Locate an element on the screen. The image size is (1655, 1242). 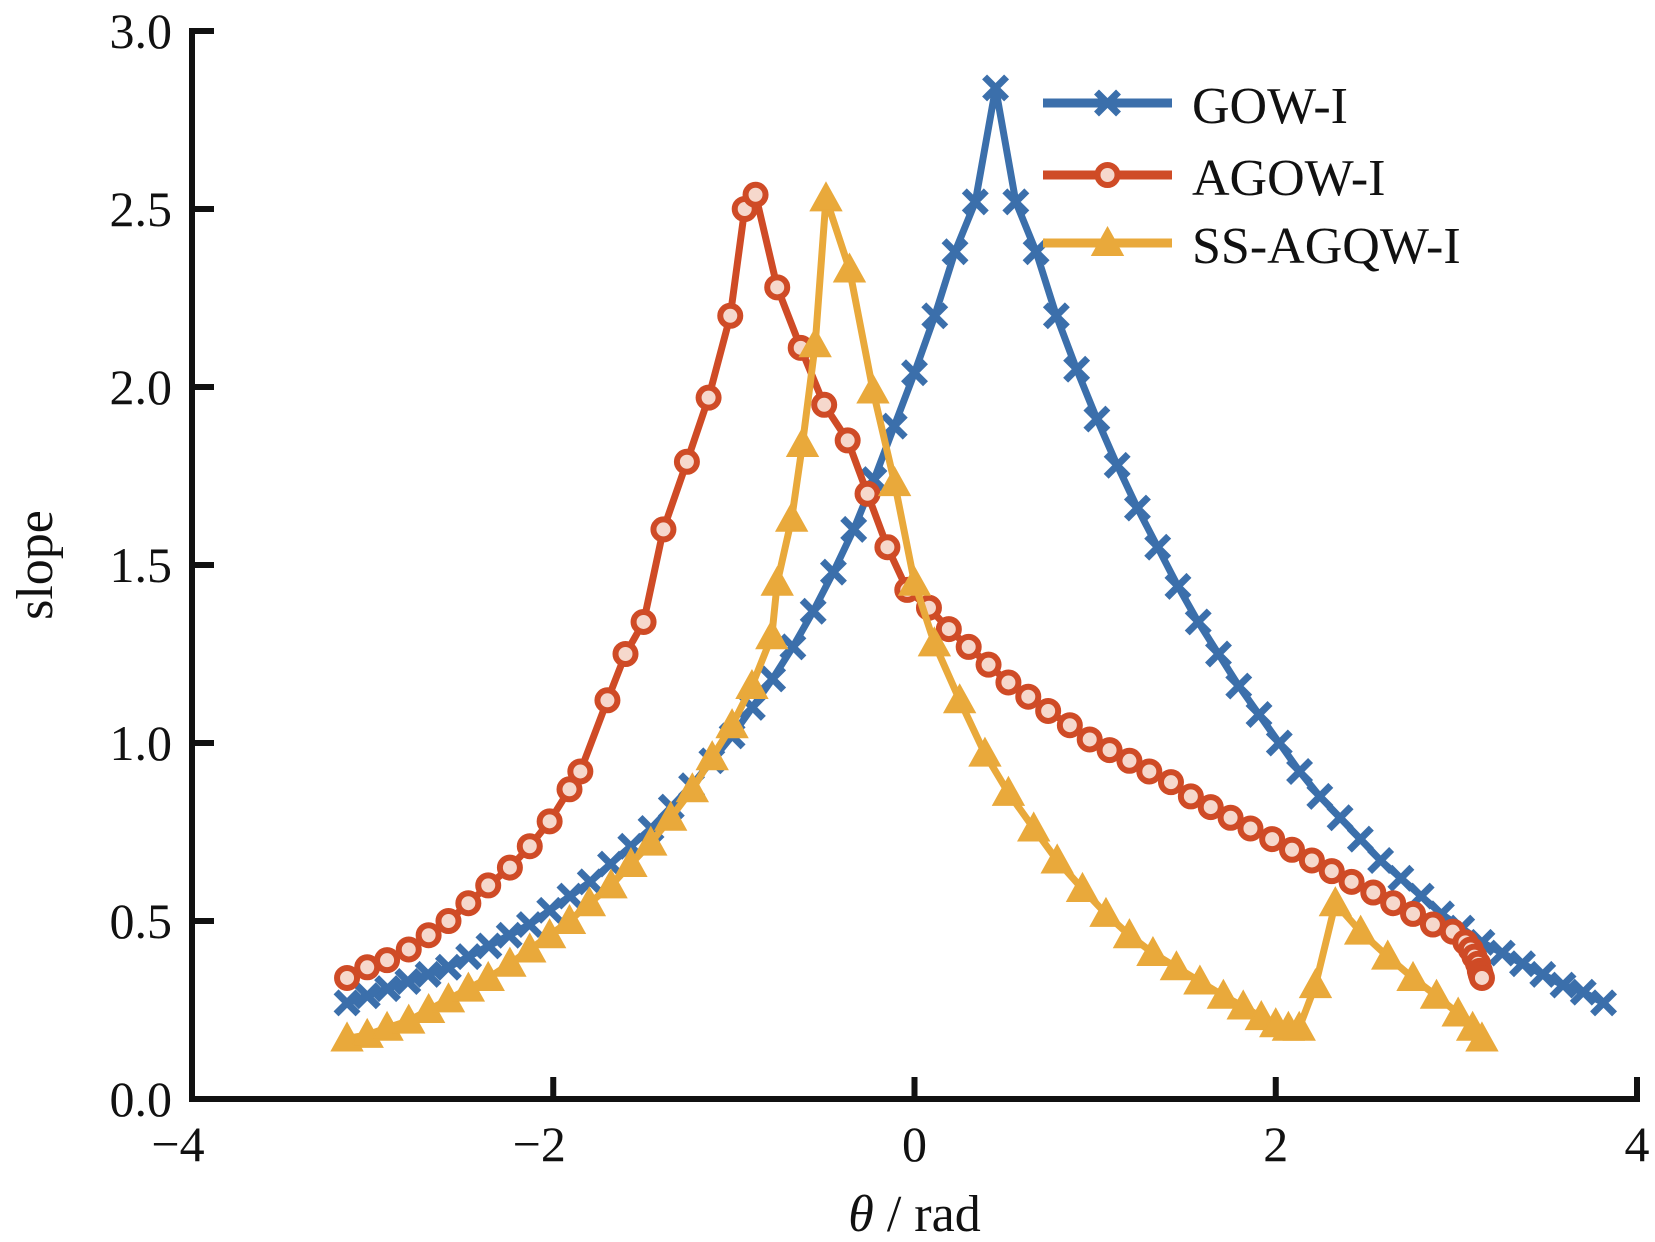
legend-item: AGOW-I is located at coordinates (1214, 178).